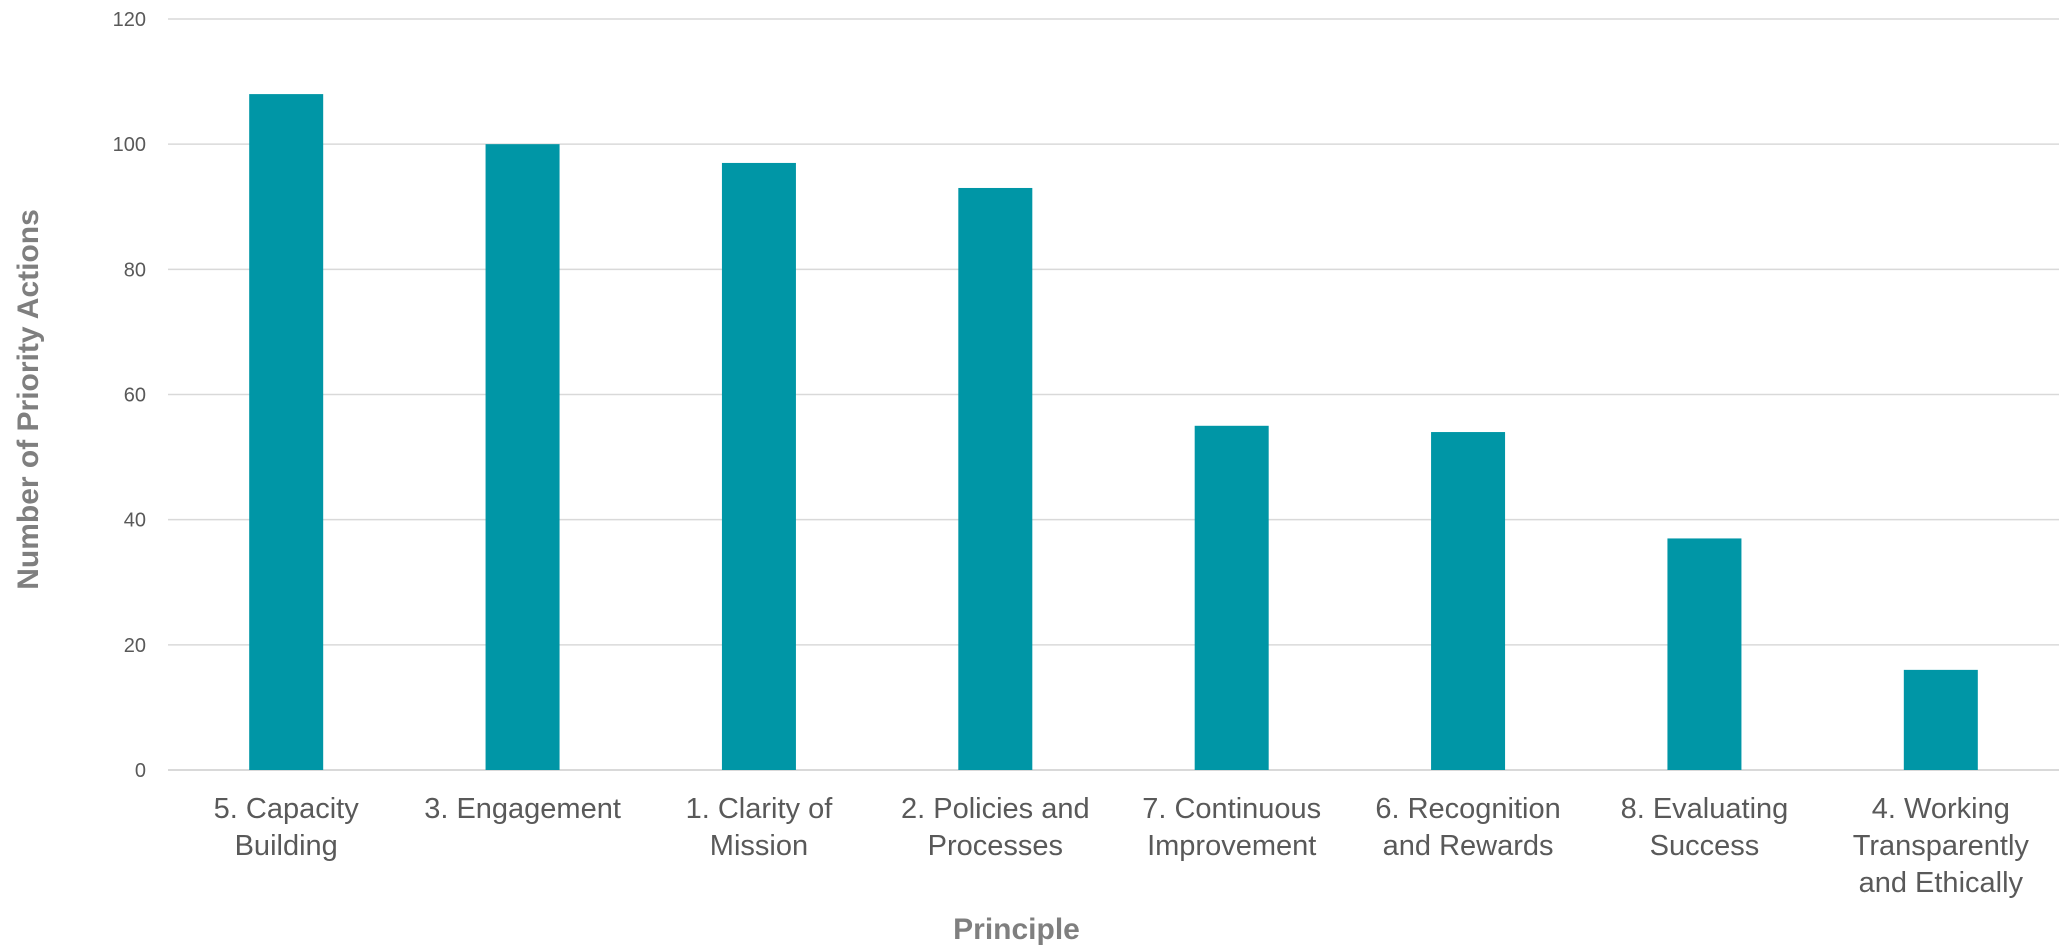  Describe the element at coordinates (286, 846) in the screenshot. I see `x-category-label: Building` at that location.